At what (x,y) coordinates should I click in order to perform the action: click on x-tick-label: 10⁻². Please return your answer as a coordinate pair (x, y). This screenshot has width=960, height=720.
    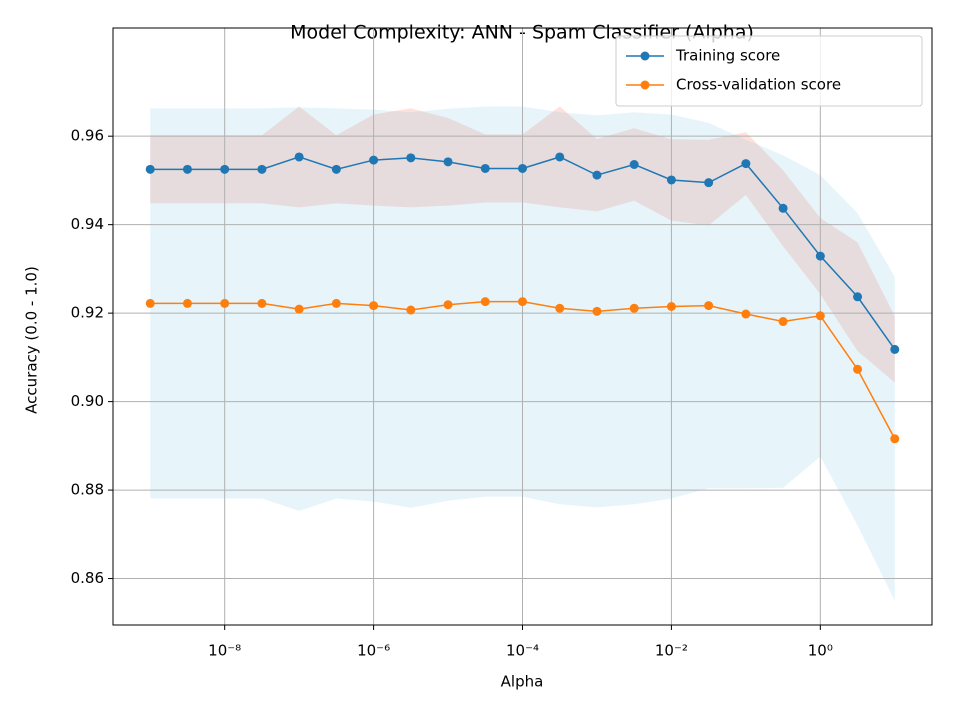
    Looking at the image, I should click on (671, 651).